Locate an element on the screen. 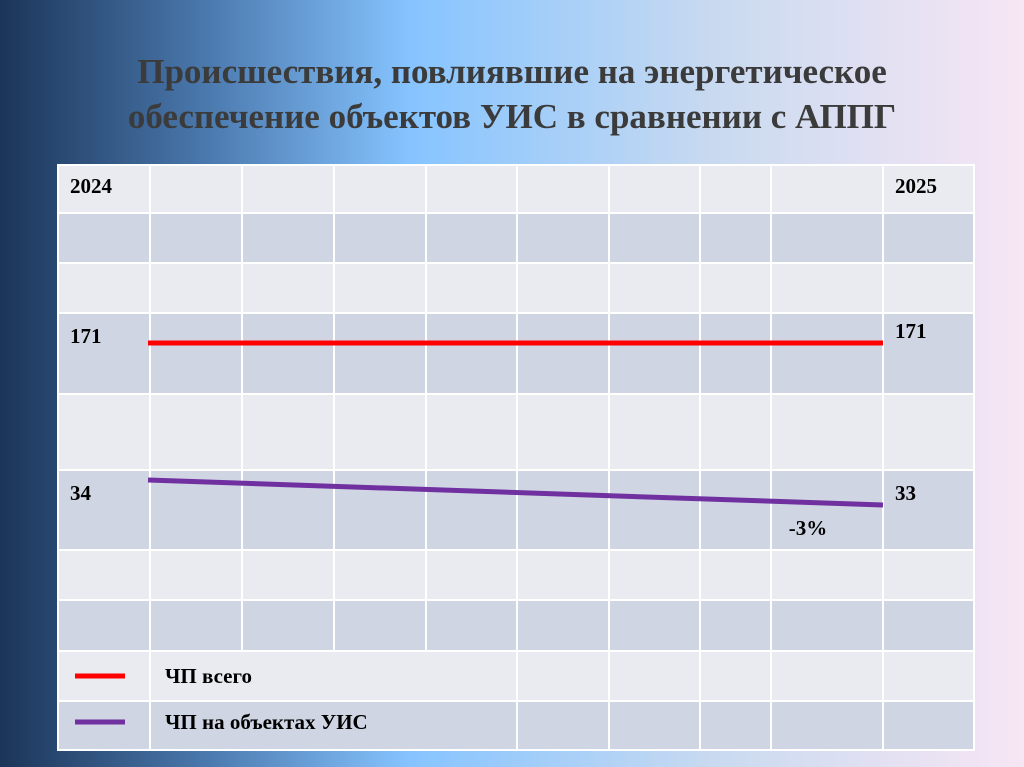  value-label: 33 is located at coordinates (905, 493).